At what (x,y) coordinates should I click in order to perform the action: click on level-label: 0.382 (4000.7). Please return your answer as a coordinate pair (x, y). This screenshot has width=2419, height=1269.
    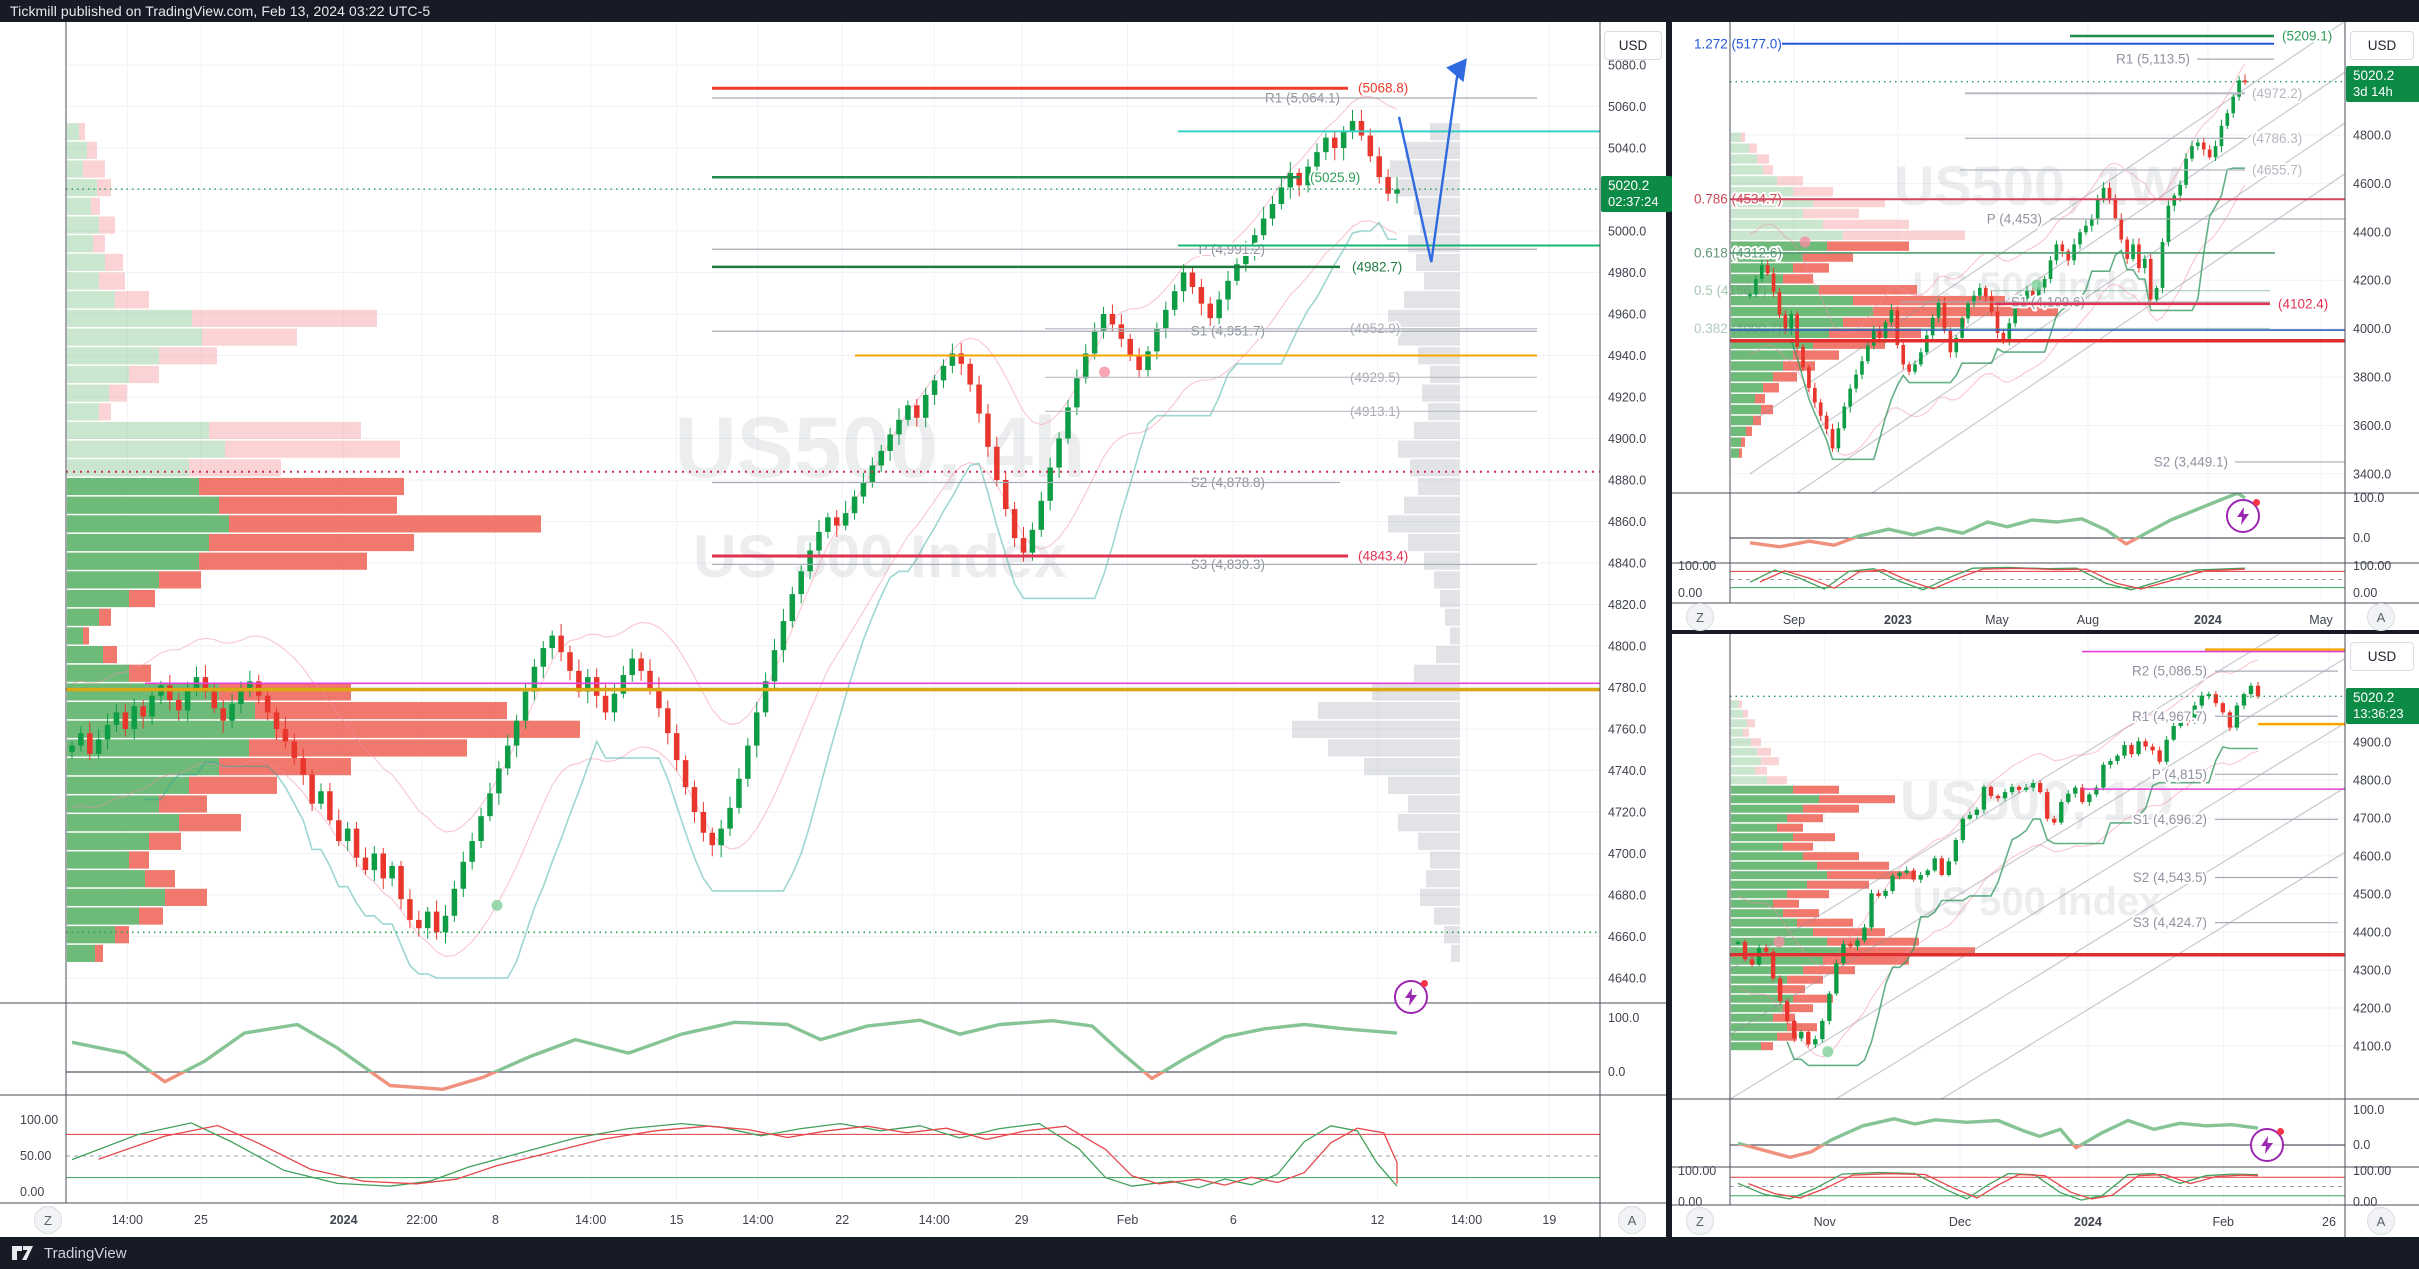
    Looking at the image, I should click on (1738, 328).